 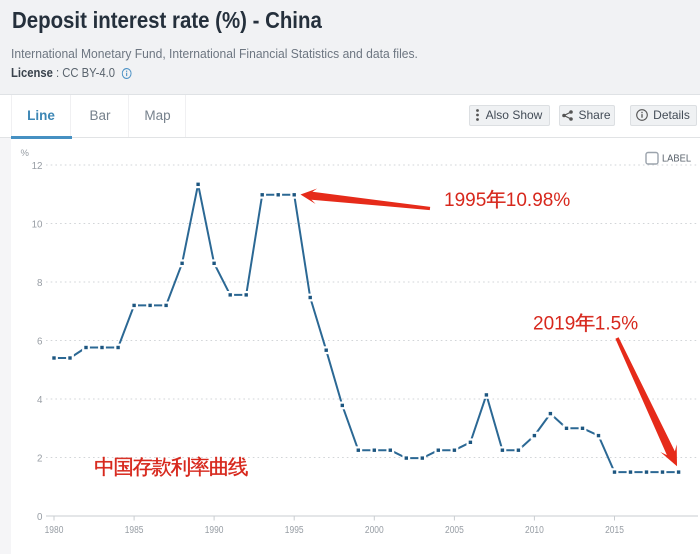 What do you see at coordinates (54, 530) in the screenshot?
I see `svg-text: 1980` at bounding box center [54, 530].